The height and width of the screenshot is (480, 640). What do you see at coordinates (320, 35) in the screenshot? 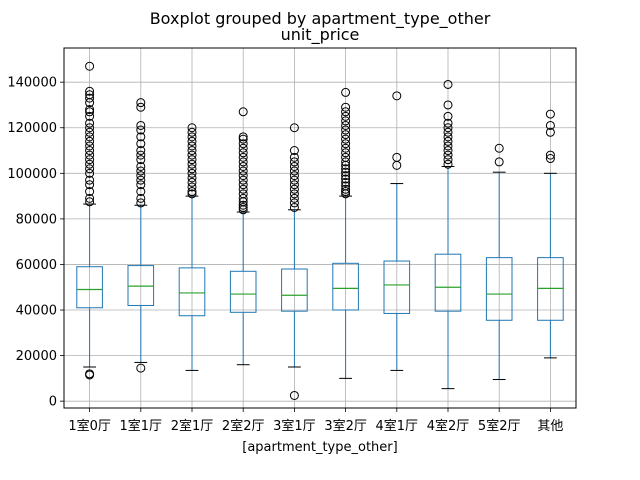
I see `chart-subtitle: unit_price` at bounding box center [320, 35].